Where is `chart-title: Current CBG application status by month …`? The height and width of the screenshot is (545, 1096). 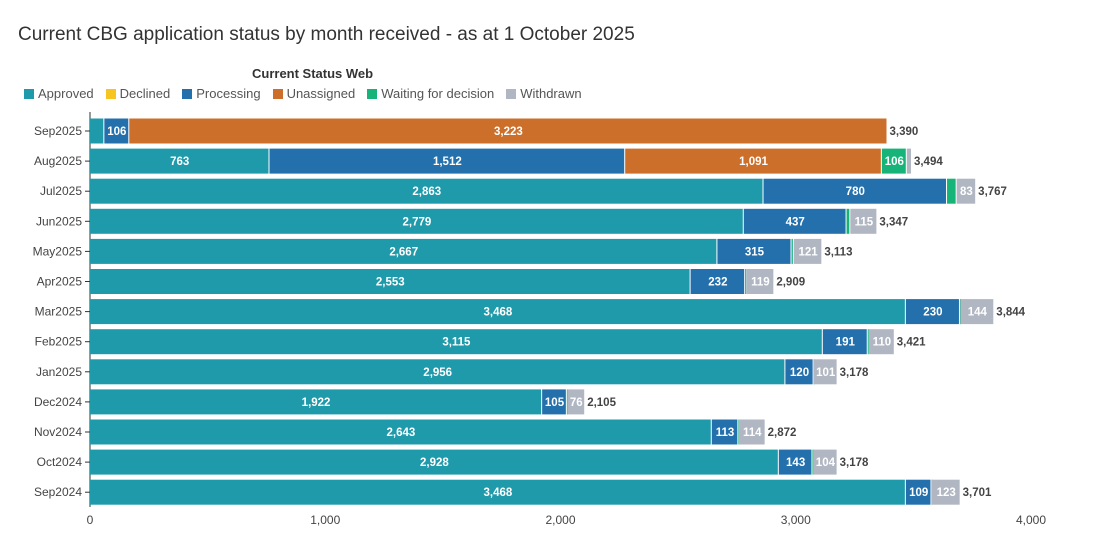
chart-title: Current CBG application status by month … is located at coordinates (326, 34).